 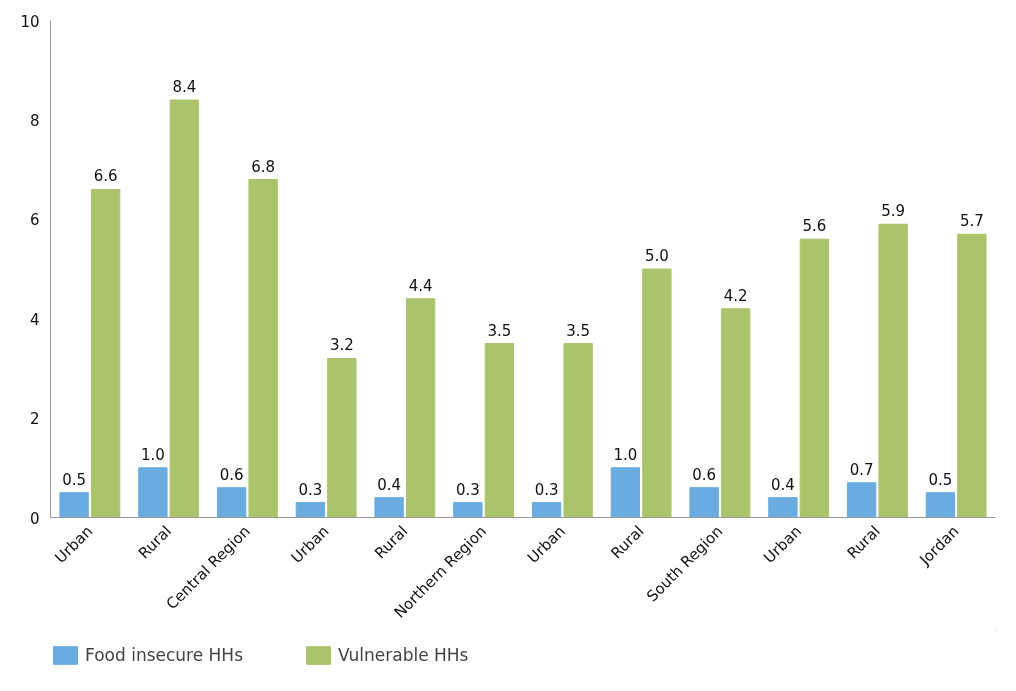 I want to click on legend-label: Food insecure HHs, so click(x=164, y=655).